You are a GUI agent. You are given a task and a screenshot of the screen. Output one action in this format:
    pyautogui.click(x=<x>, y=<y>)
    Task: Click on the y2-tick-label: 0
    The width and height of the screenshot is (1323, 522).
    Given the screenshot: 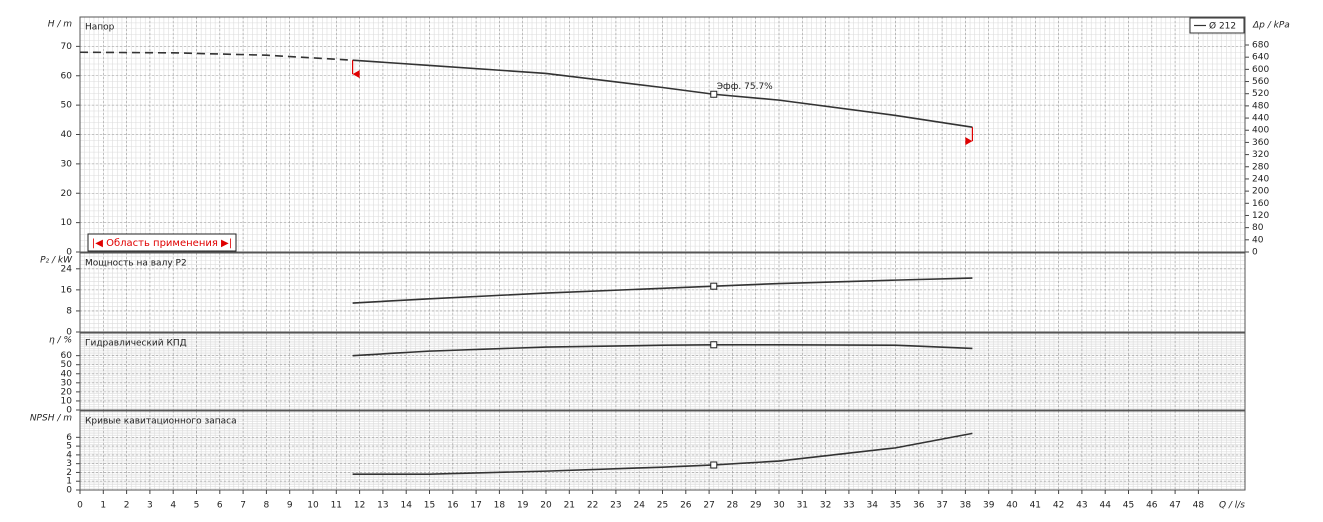 What is the action you would take?
    pyautogui.click(x=1255, y=253)
    